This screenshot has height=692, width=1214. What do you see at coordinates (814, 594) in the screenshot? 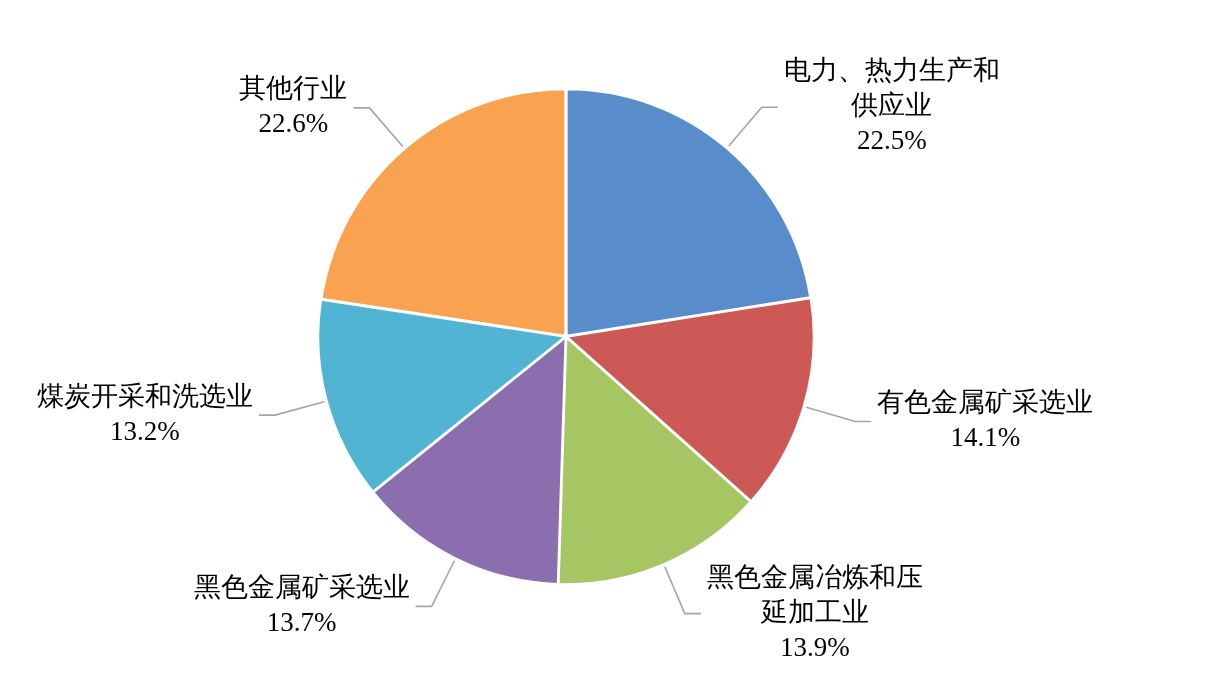
I see `slice-label: 黑色金属冶炼和压延加工业` at bounding box center [814, 594].